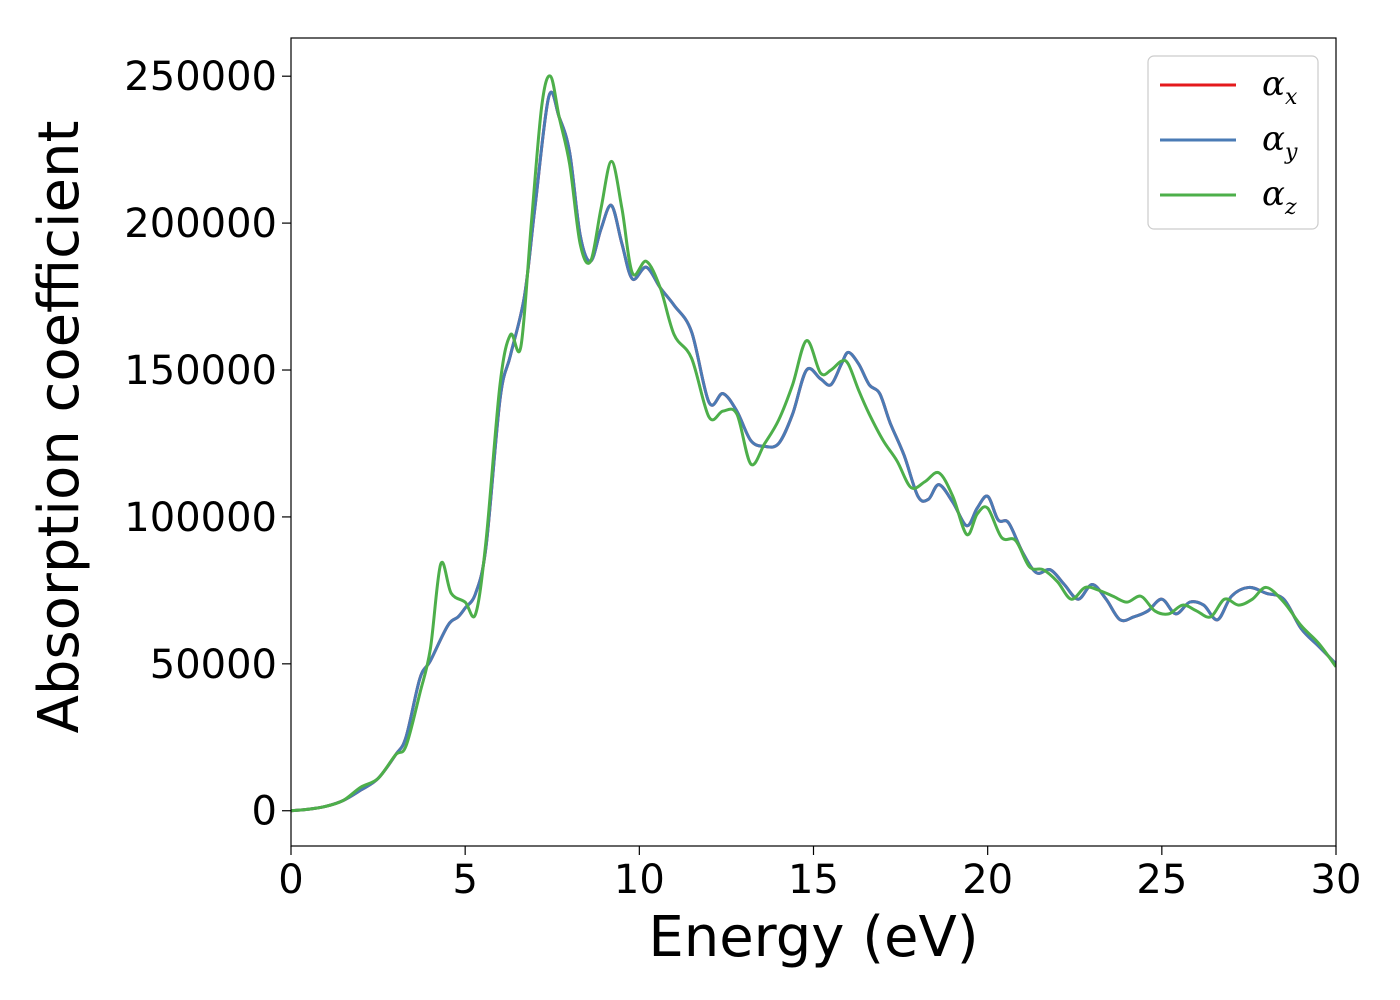 This screenshot has width=1400, height=1000. Describe the element at coordinates (1279, 197) in the screenshot. I see `legend-label: αz` at that location.